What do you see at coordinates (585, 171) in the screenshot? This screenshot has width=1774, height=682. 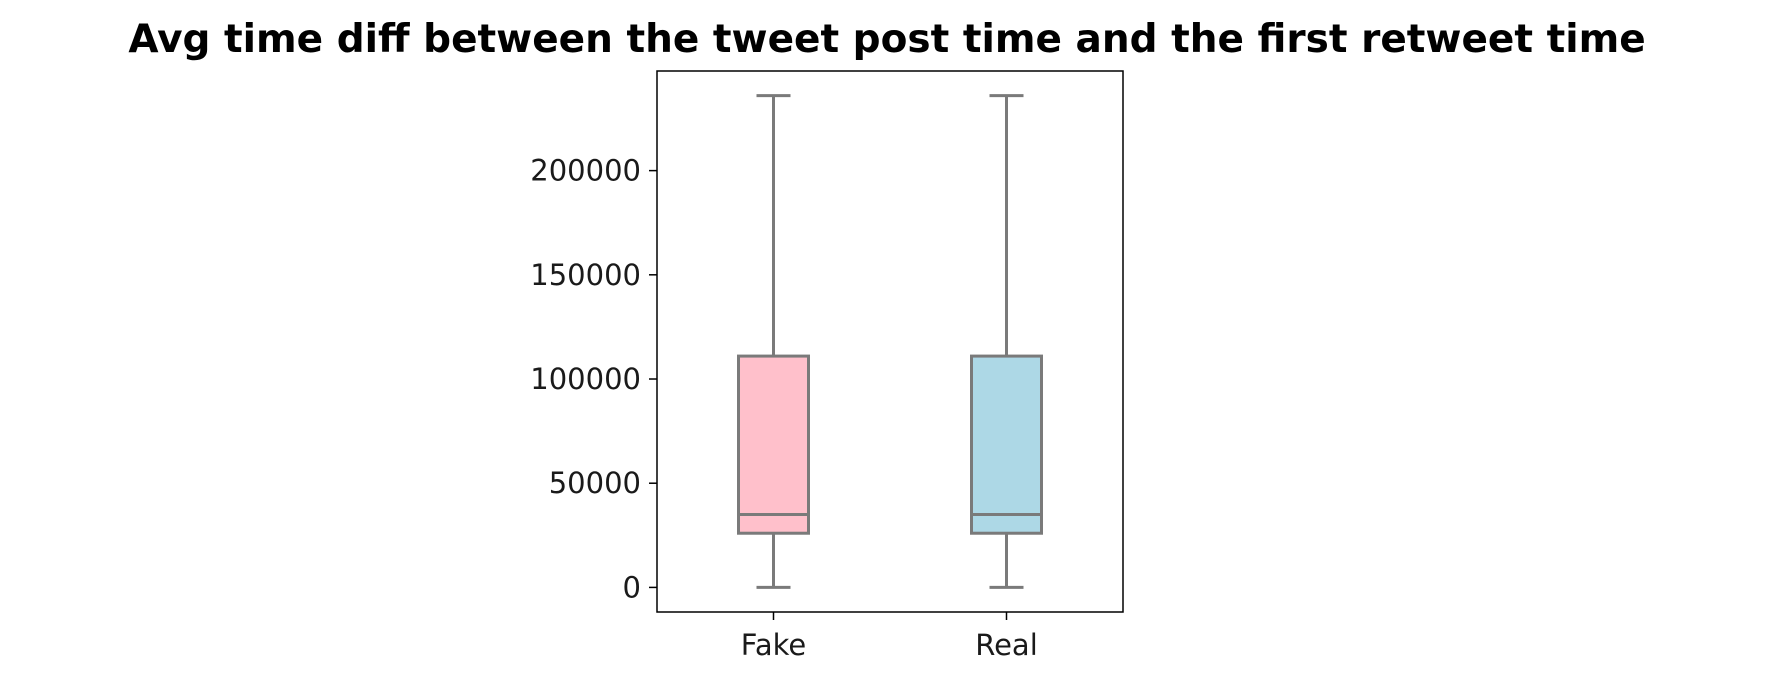 I see `y-tick-label: 200000` at bounding box center [585, 171].